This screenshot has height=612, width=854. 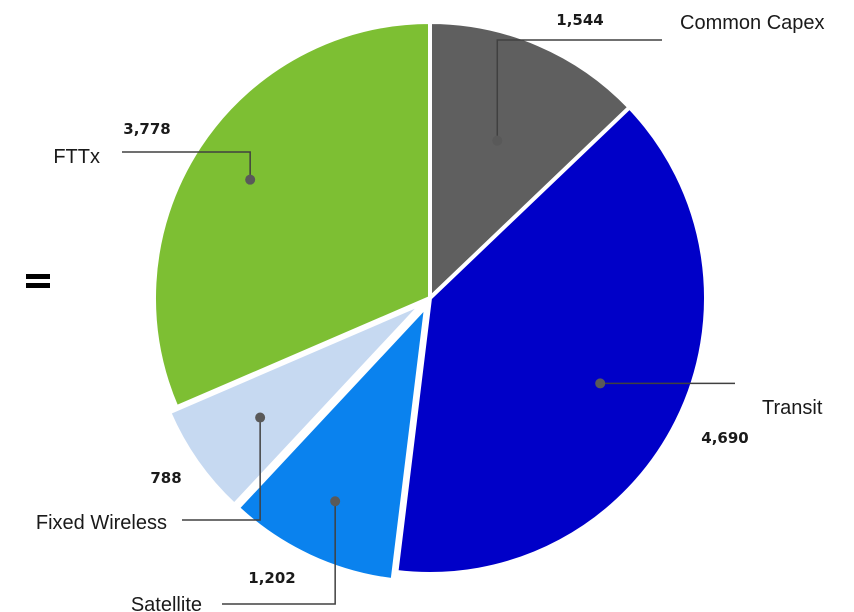 I want to click on leader-dot-transit, so click(x=600, y=383).